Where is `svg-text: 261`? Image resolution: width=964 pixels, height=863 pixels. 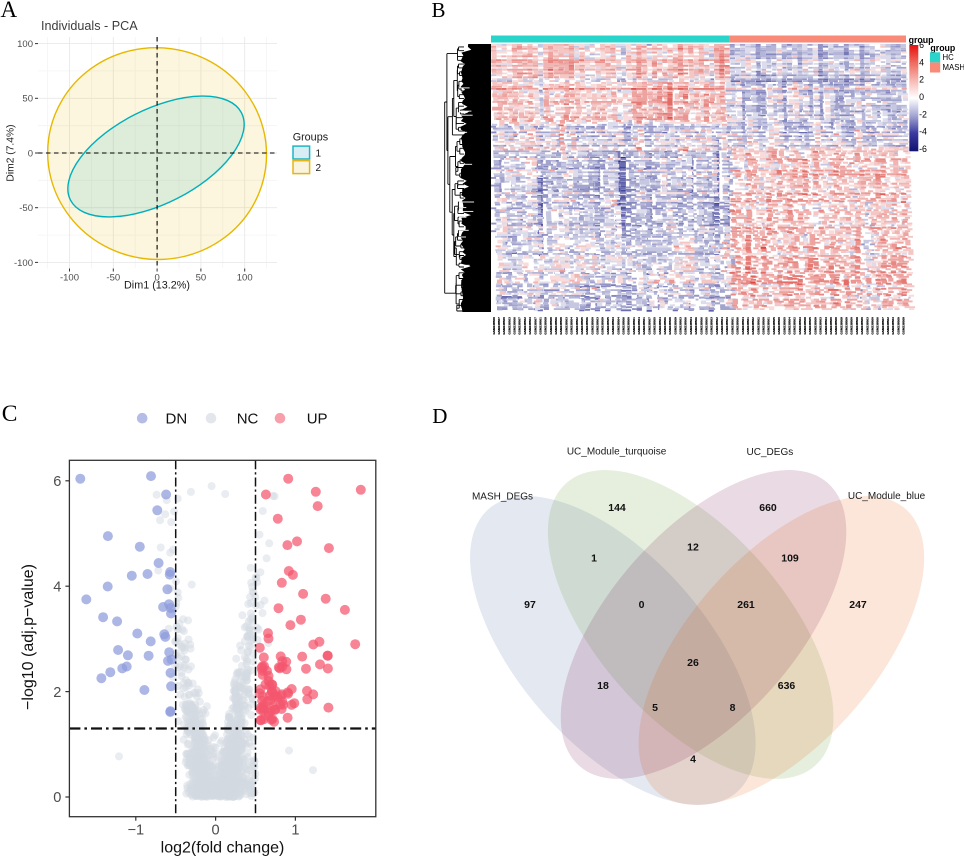
svg-text: 261 is located at coordinates (746, 605).